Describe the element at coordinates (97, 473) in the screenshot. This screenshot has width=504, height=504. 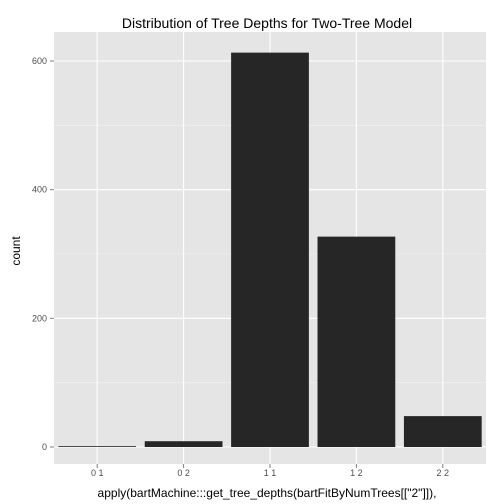
I see `x-tick-label: 0 1` at that location.